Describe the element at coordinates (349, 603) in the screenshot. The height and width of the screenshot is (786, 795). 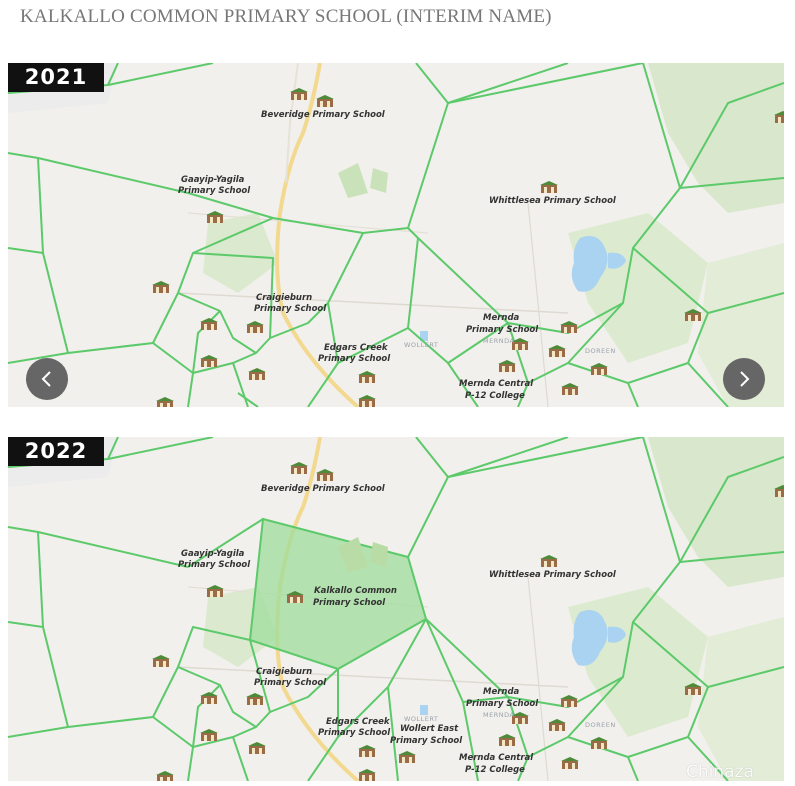
I see `school-label-kalkallo-line2: Primary School` at that location.